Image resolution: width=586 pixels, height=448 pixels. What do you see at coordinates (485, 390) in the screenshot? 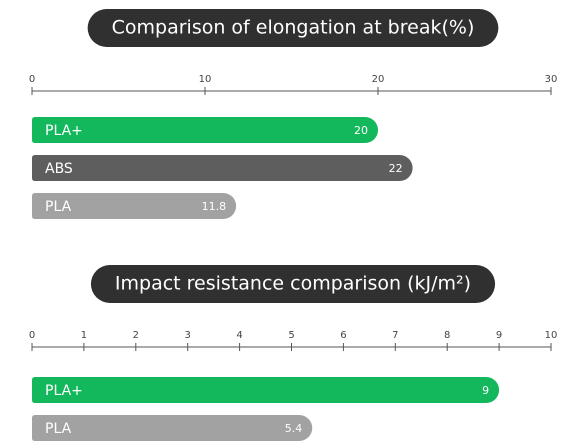
I see `value-label: 9` at bounding box center [485, 390].